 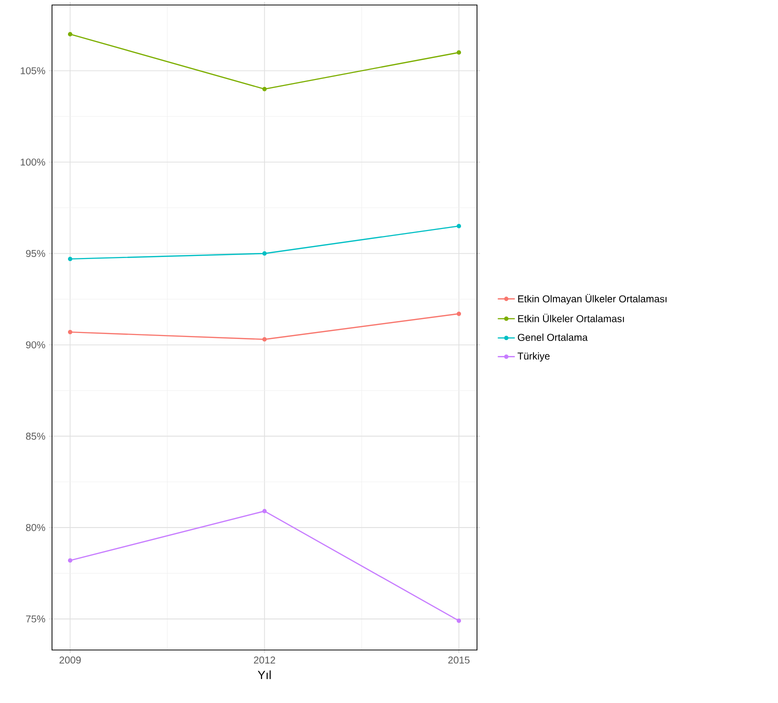 What do you see at coordinates (264, 675) in the screenshot?
I see `x-axis-title: Yıl` at bounding box center [264, 675].